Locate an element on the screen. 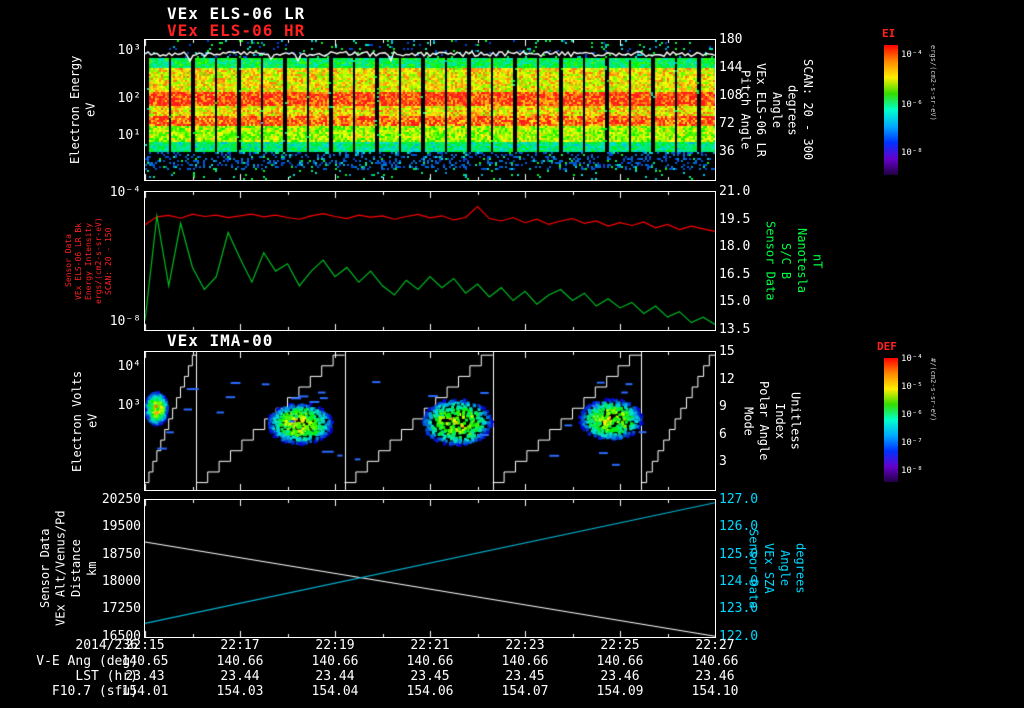 This screenshot has height=708, width=1024. p3-right-tick: 15 is located at coordinates (727, 351).